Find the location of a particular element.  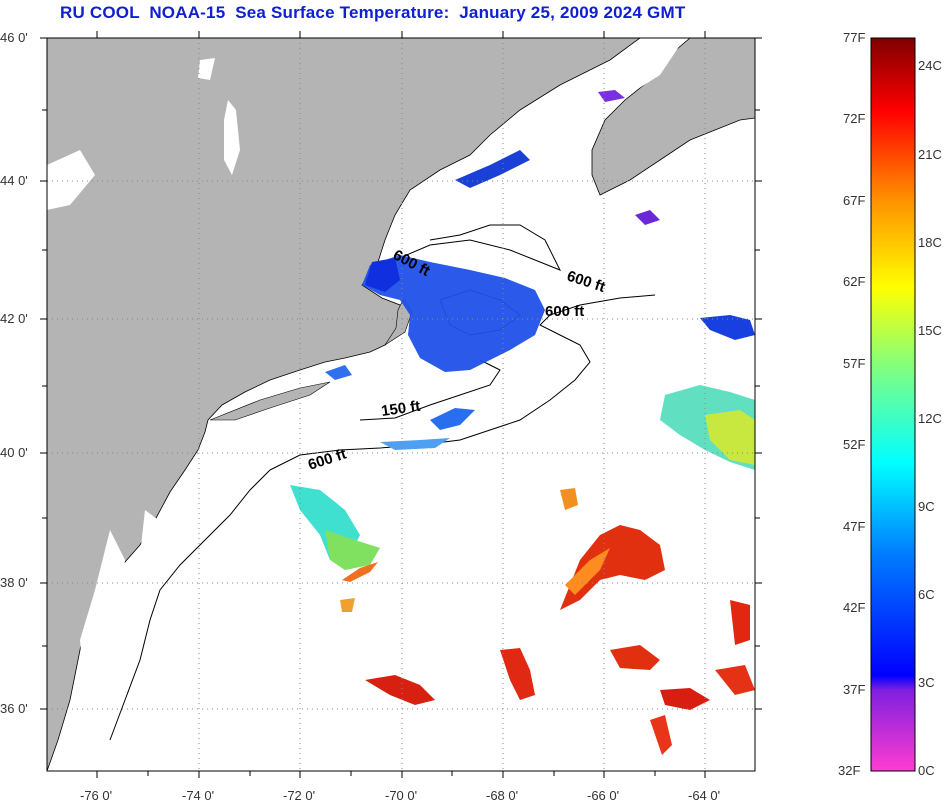

sst-yellow-east is located at coordinates (730, 437).